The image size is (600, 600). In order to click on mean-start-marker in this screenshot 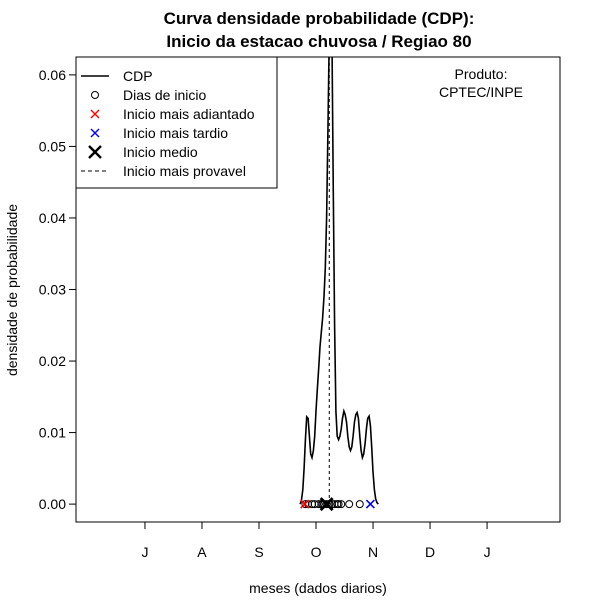, I will do `click(326, 504)`.